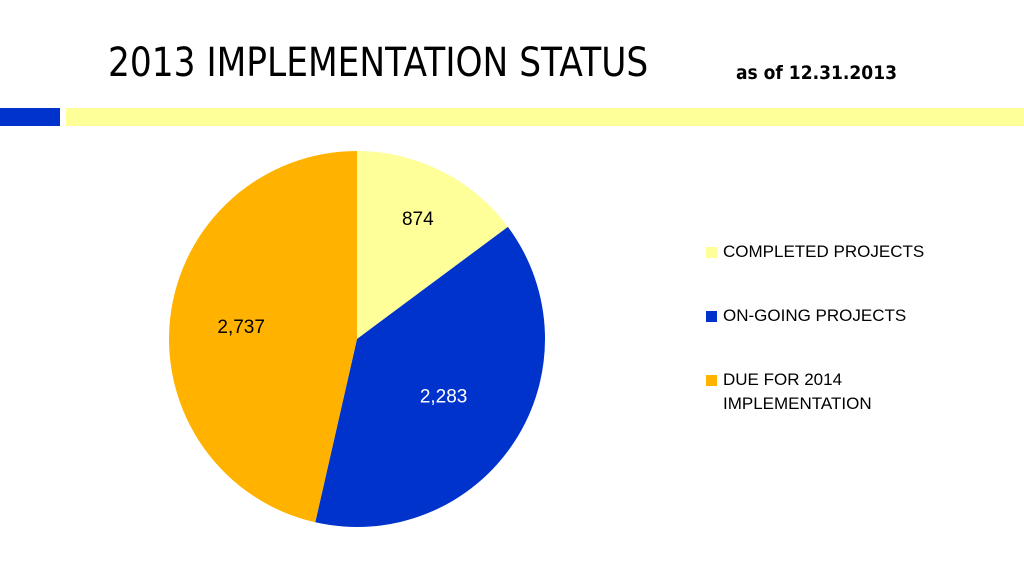 Image resolution: width=1024 pixels, height=576 pixels. Describe the element at coordinates (378, 63) in the screenshot. I see `slide-title: 2013 IMPLEMENTATION STATUS` at that location.